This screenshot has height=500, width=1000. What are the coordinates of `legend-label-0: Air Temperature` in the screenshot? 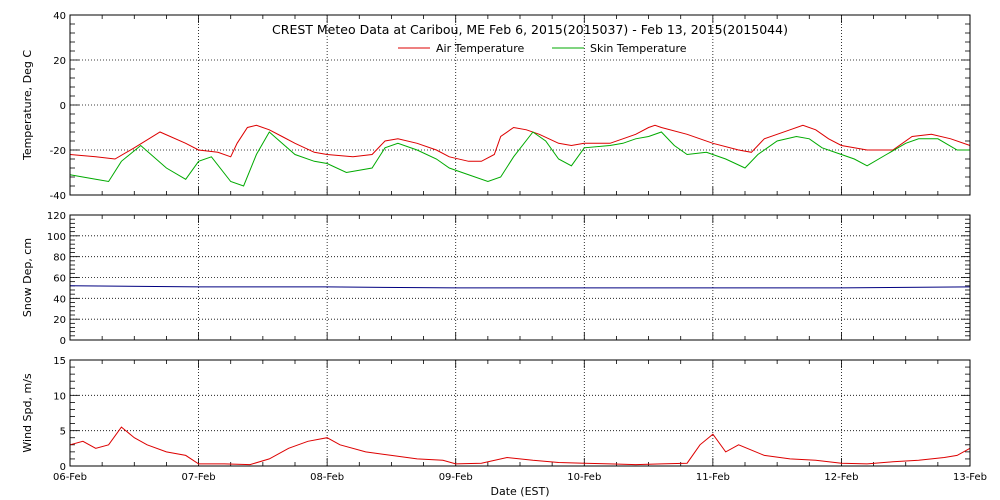 It's located at (480, 48).